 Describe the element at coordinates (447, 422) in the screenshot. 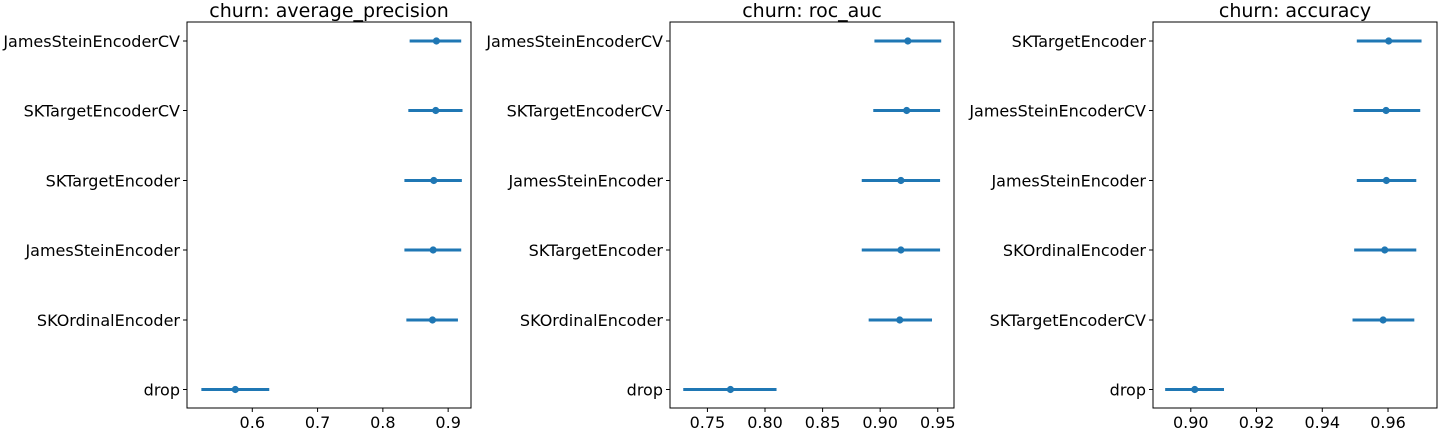

I see `x-tick-label: 0.9` at that location.